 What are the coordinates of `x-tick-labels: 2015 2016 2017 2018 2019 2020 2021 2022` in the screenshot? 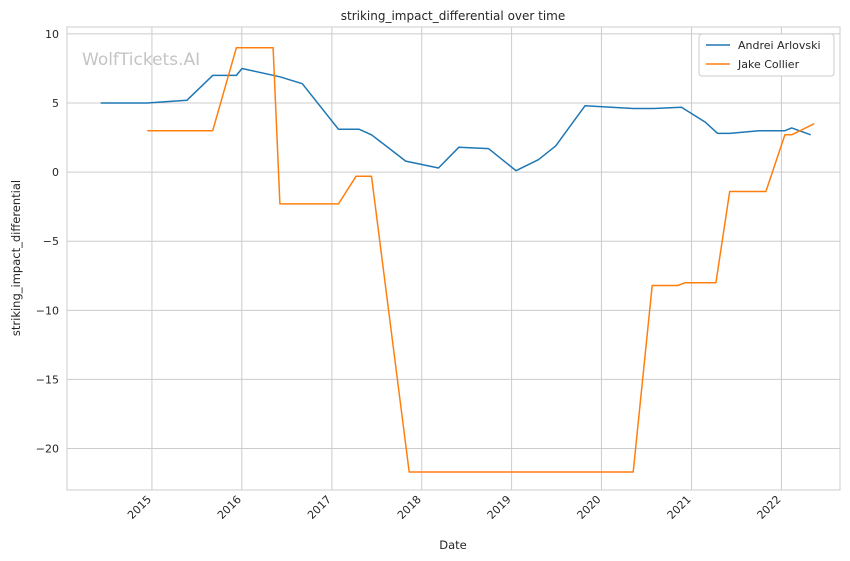 It's located at (454, 507).